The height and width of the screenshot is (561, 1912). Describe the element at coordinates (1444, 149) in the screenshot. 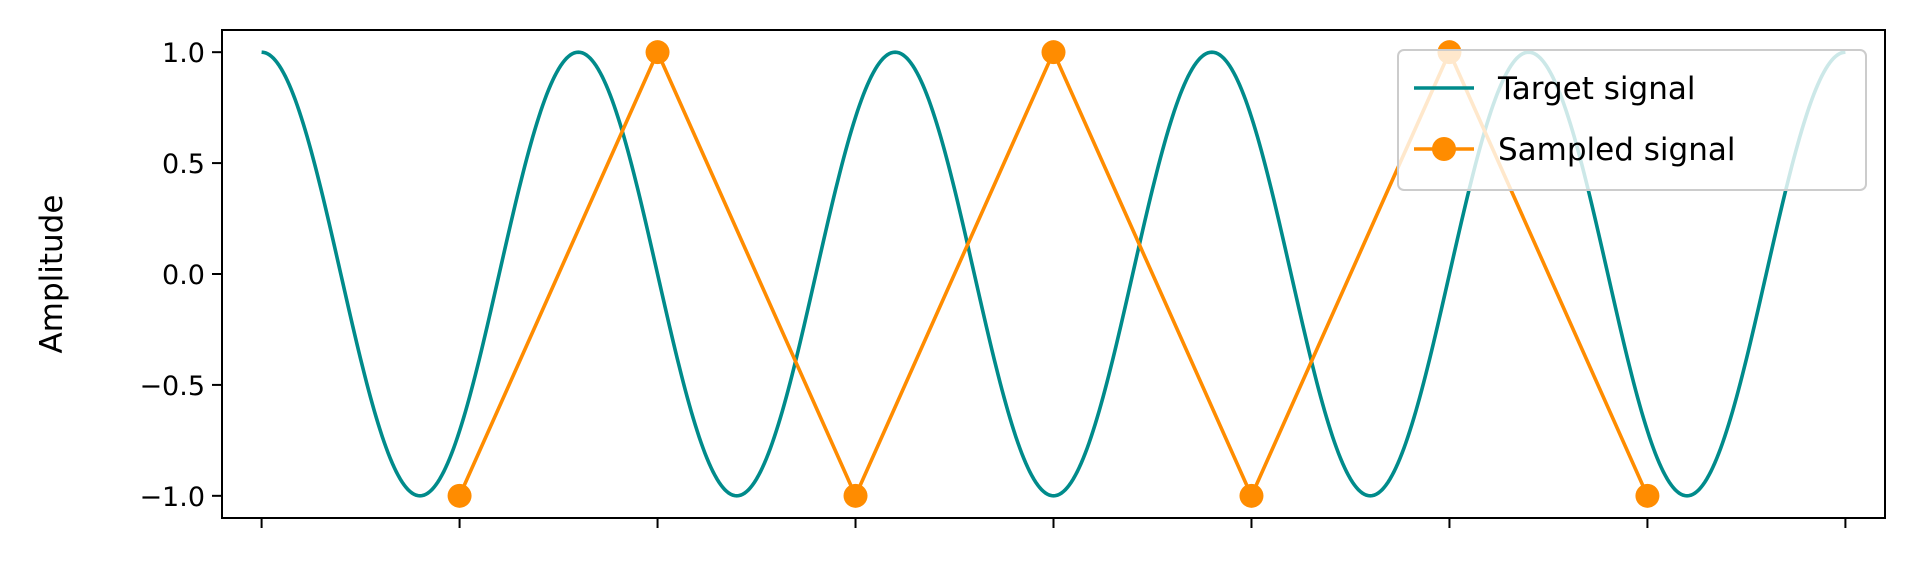

I see `legend-sampled-marker` at that location.